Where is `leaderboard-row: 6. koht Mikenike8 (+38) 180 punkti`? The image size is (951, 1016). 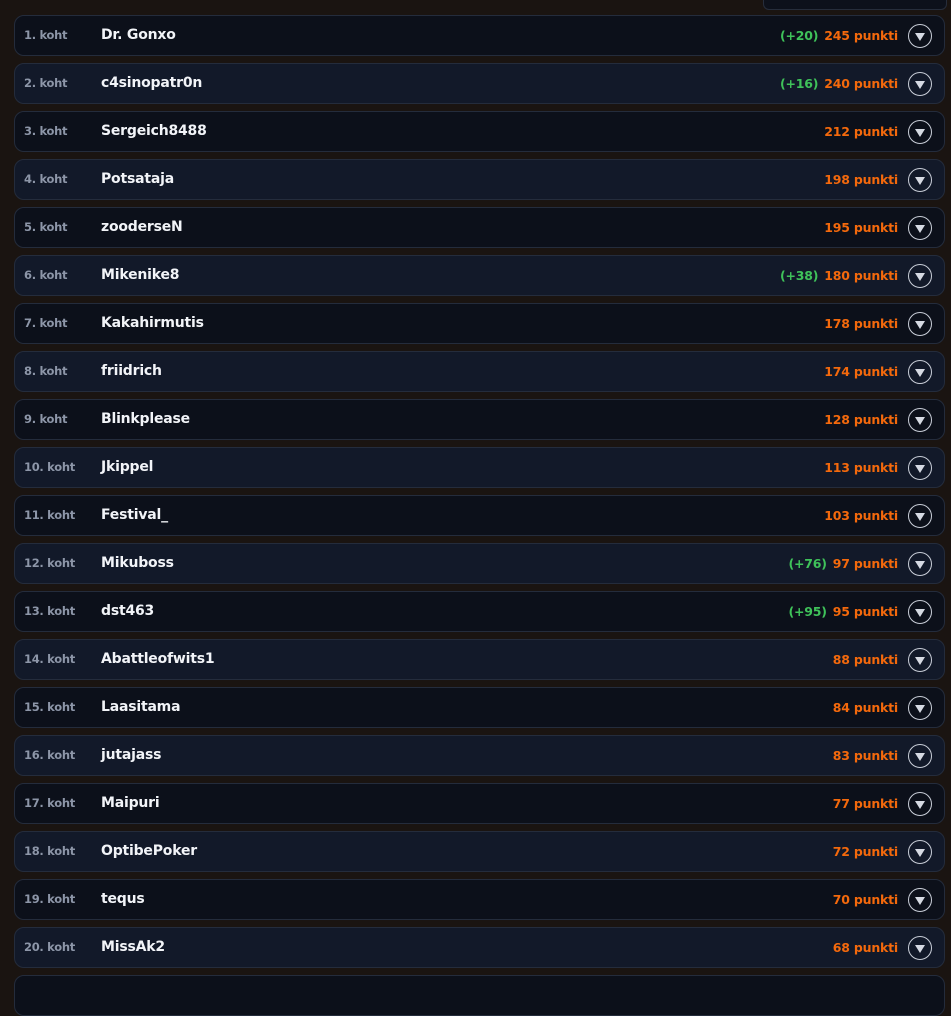 leaderboard-row: 6. koht Mikenike8 (+38) 180 punkti is located at coordinates (479, 275).